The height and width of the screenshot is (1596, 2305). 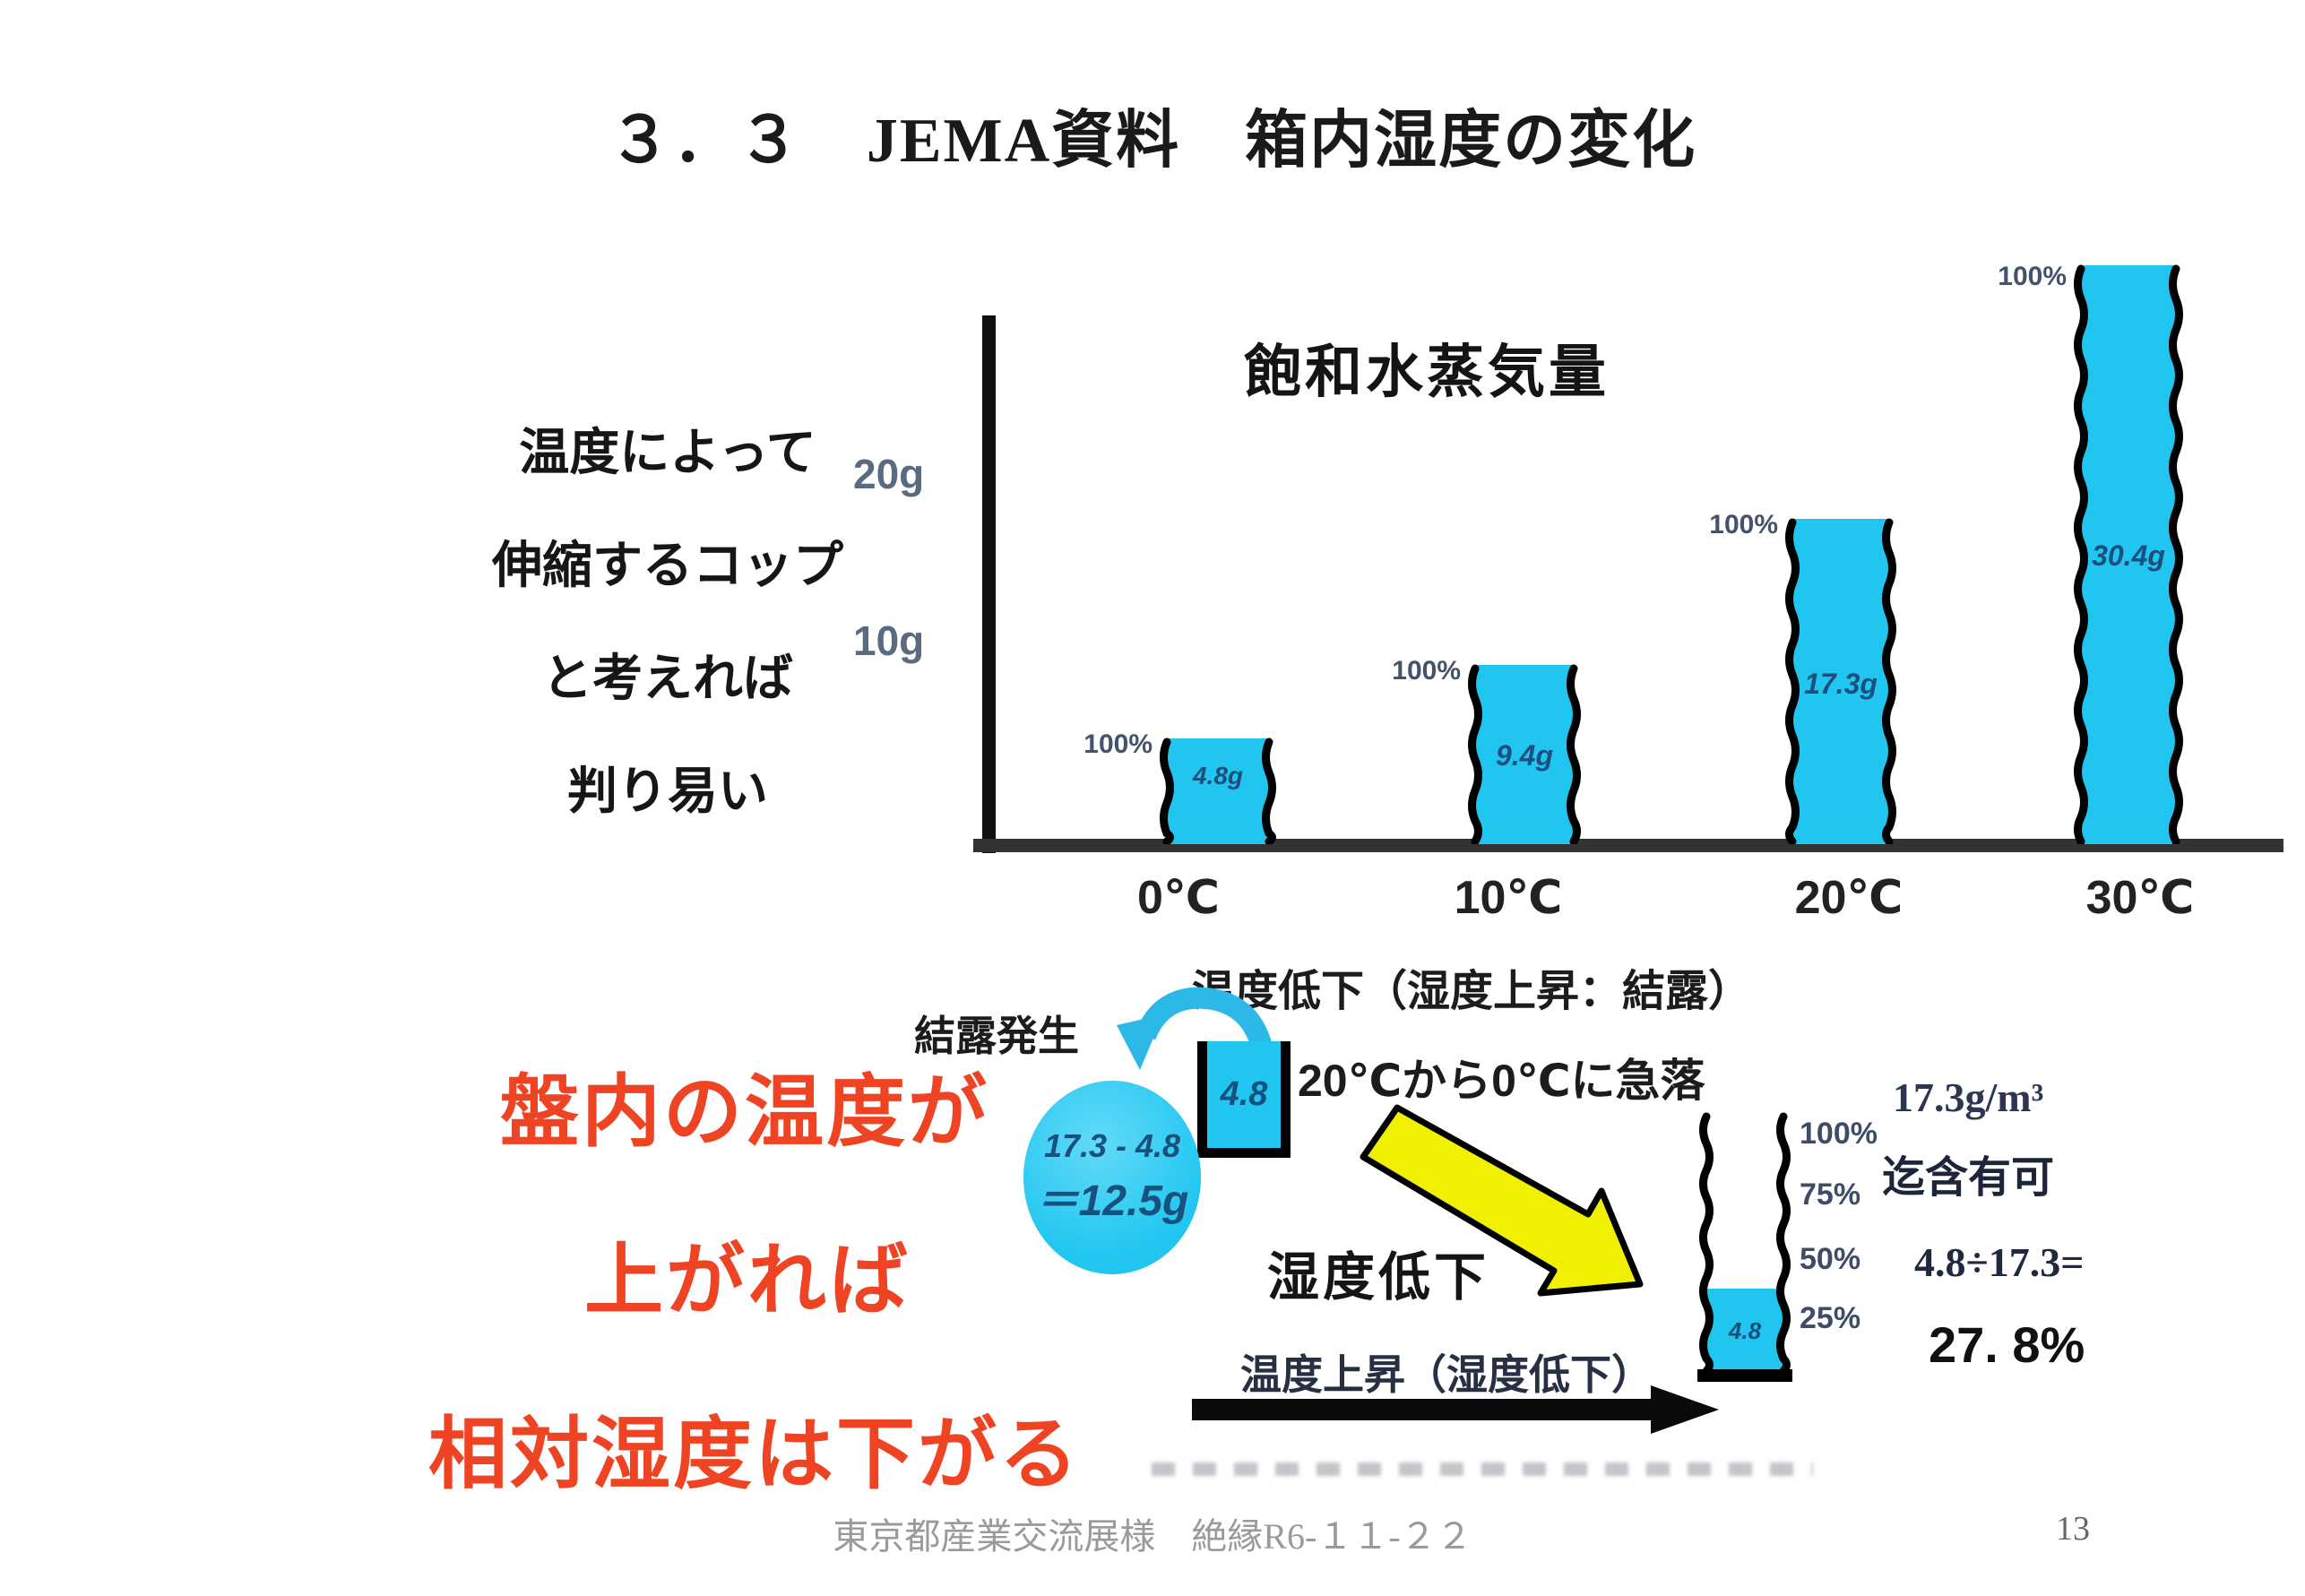 I want to click on red-message-line: 盤内の温度が, so click(x=745, y=1111).